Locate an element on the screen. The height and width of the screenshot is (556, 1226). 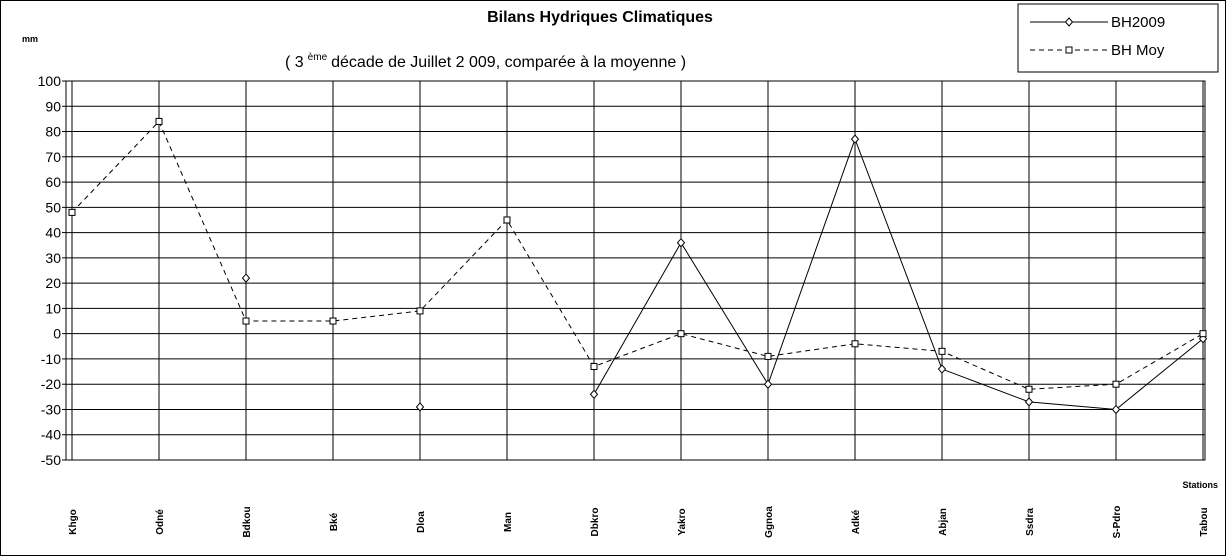
subtitle-start: ( 3 is located at coordinates (294, 62).